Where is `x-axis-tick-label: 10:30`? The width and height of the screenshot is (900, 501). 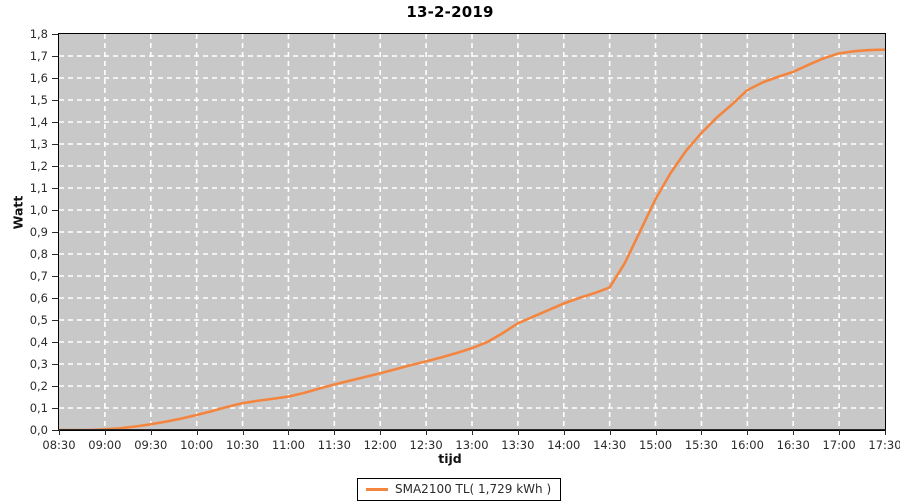 x-axis-tick-label: 10:30 is located at coordinates (242, 445).